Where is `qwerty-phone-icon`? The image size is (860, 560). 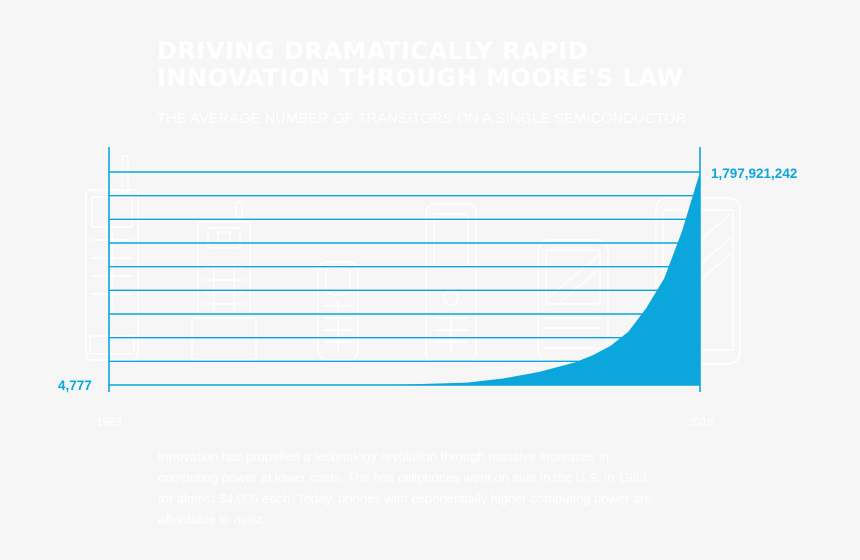
qwerty-phone-icon is located at coordinates (573, 301).